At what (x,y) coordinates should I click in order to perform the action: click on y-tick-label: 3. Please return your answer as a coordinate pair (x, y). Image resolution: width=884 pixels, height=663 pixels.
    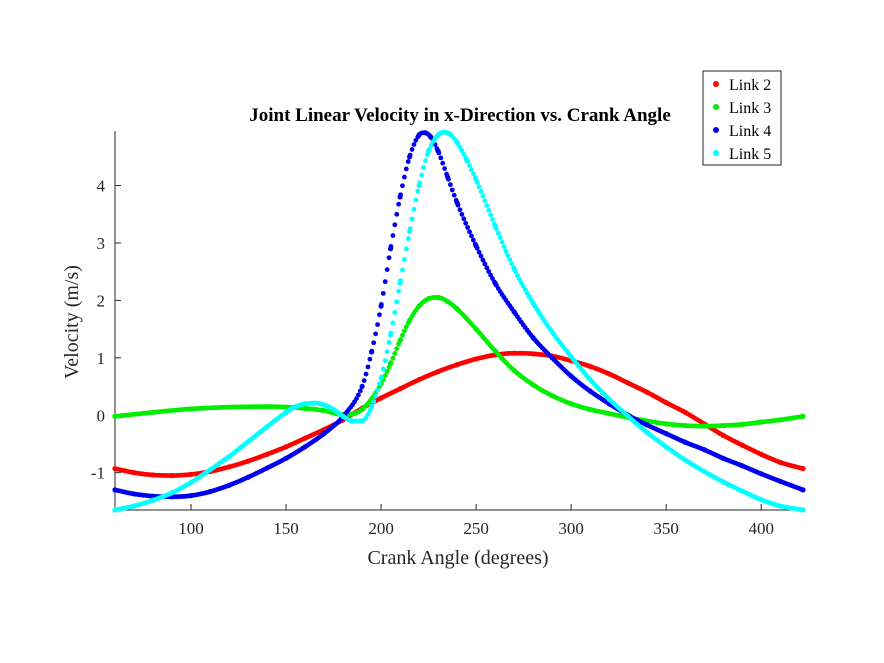
    Looking at the image, I should click on (101, 243).